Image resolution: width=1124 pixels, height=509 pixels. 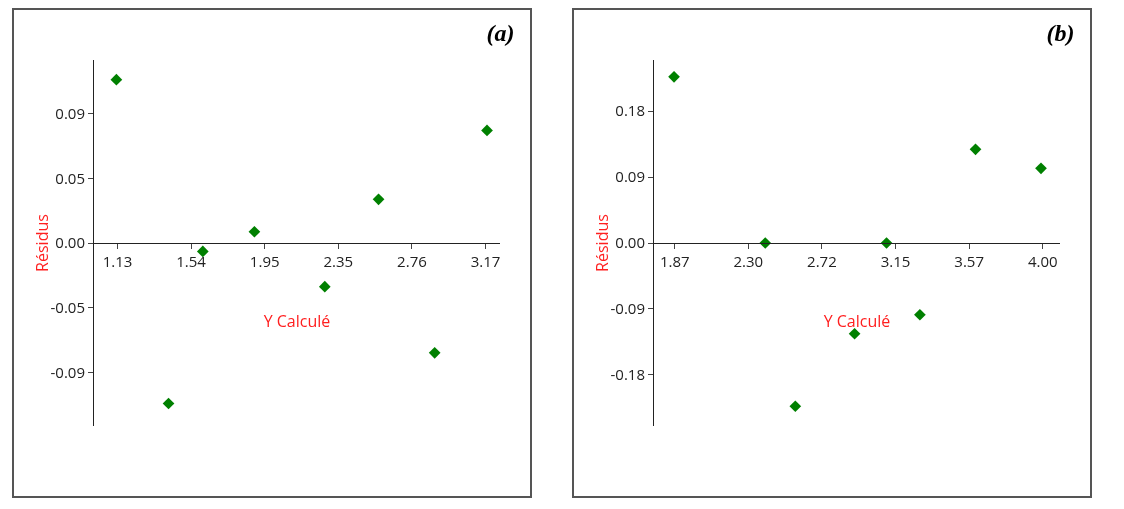 I want to click on chart-title: (b), so click(x=1060, y=33).